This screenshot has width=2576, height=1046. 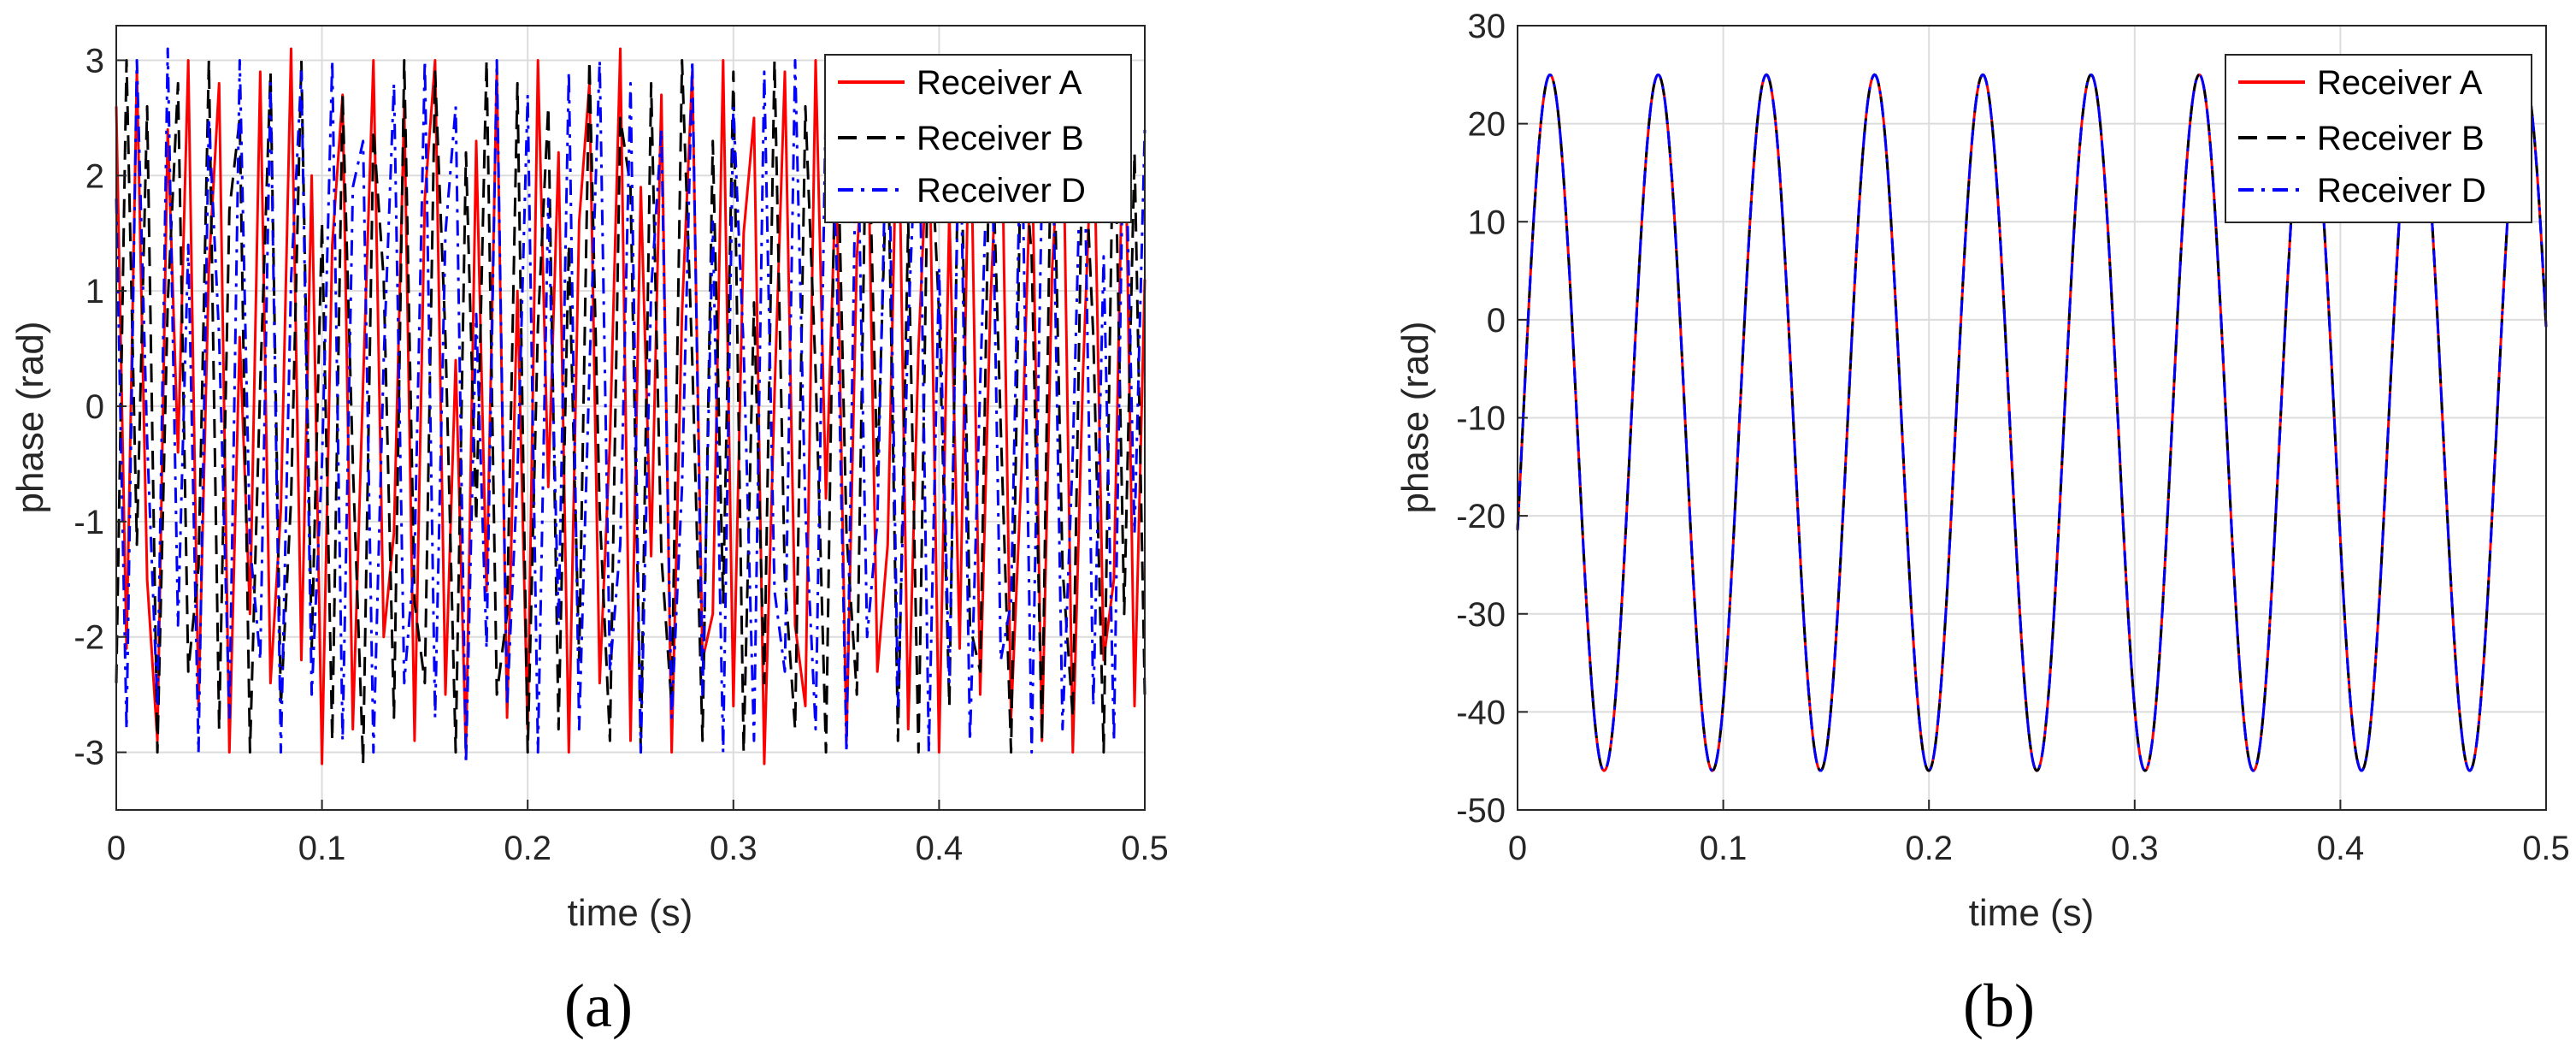 I want to click on panel-a-y-tick-label: 3, so click(x=94, y=61).